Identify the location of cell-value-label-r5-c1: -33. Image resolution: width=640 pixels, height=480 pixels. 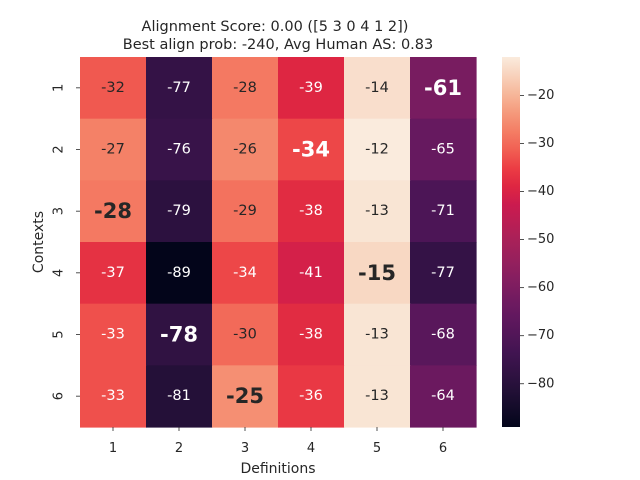
(113, 335).